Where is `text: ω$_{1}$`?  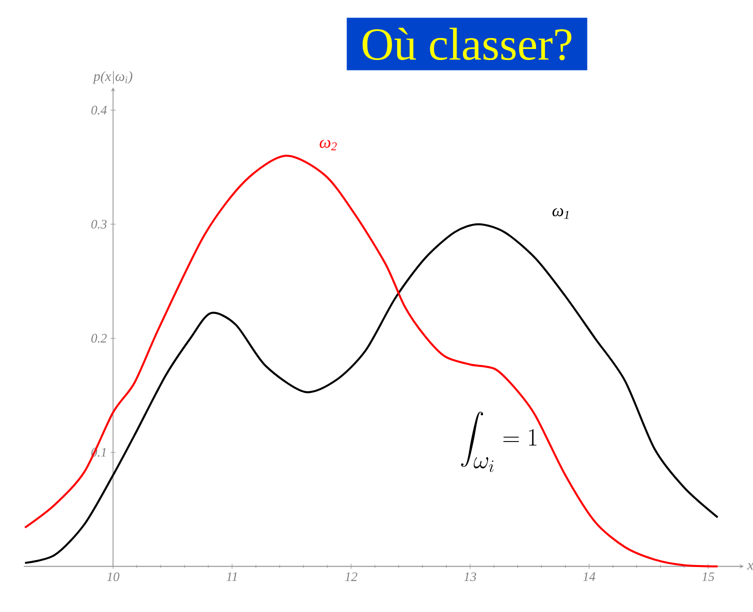
text: ω$_{1}$ is located at coordinates (560, 213).